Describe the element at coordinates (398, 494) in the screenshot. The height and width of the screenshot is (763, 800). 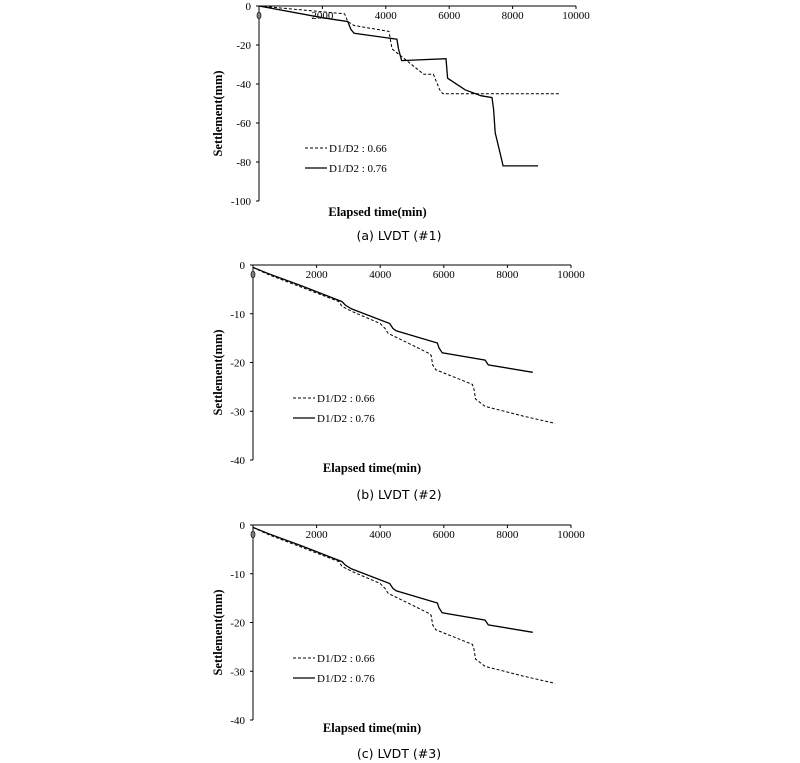
I see `figure-caption: (b) LVDT (#2)` at that location.